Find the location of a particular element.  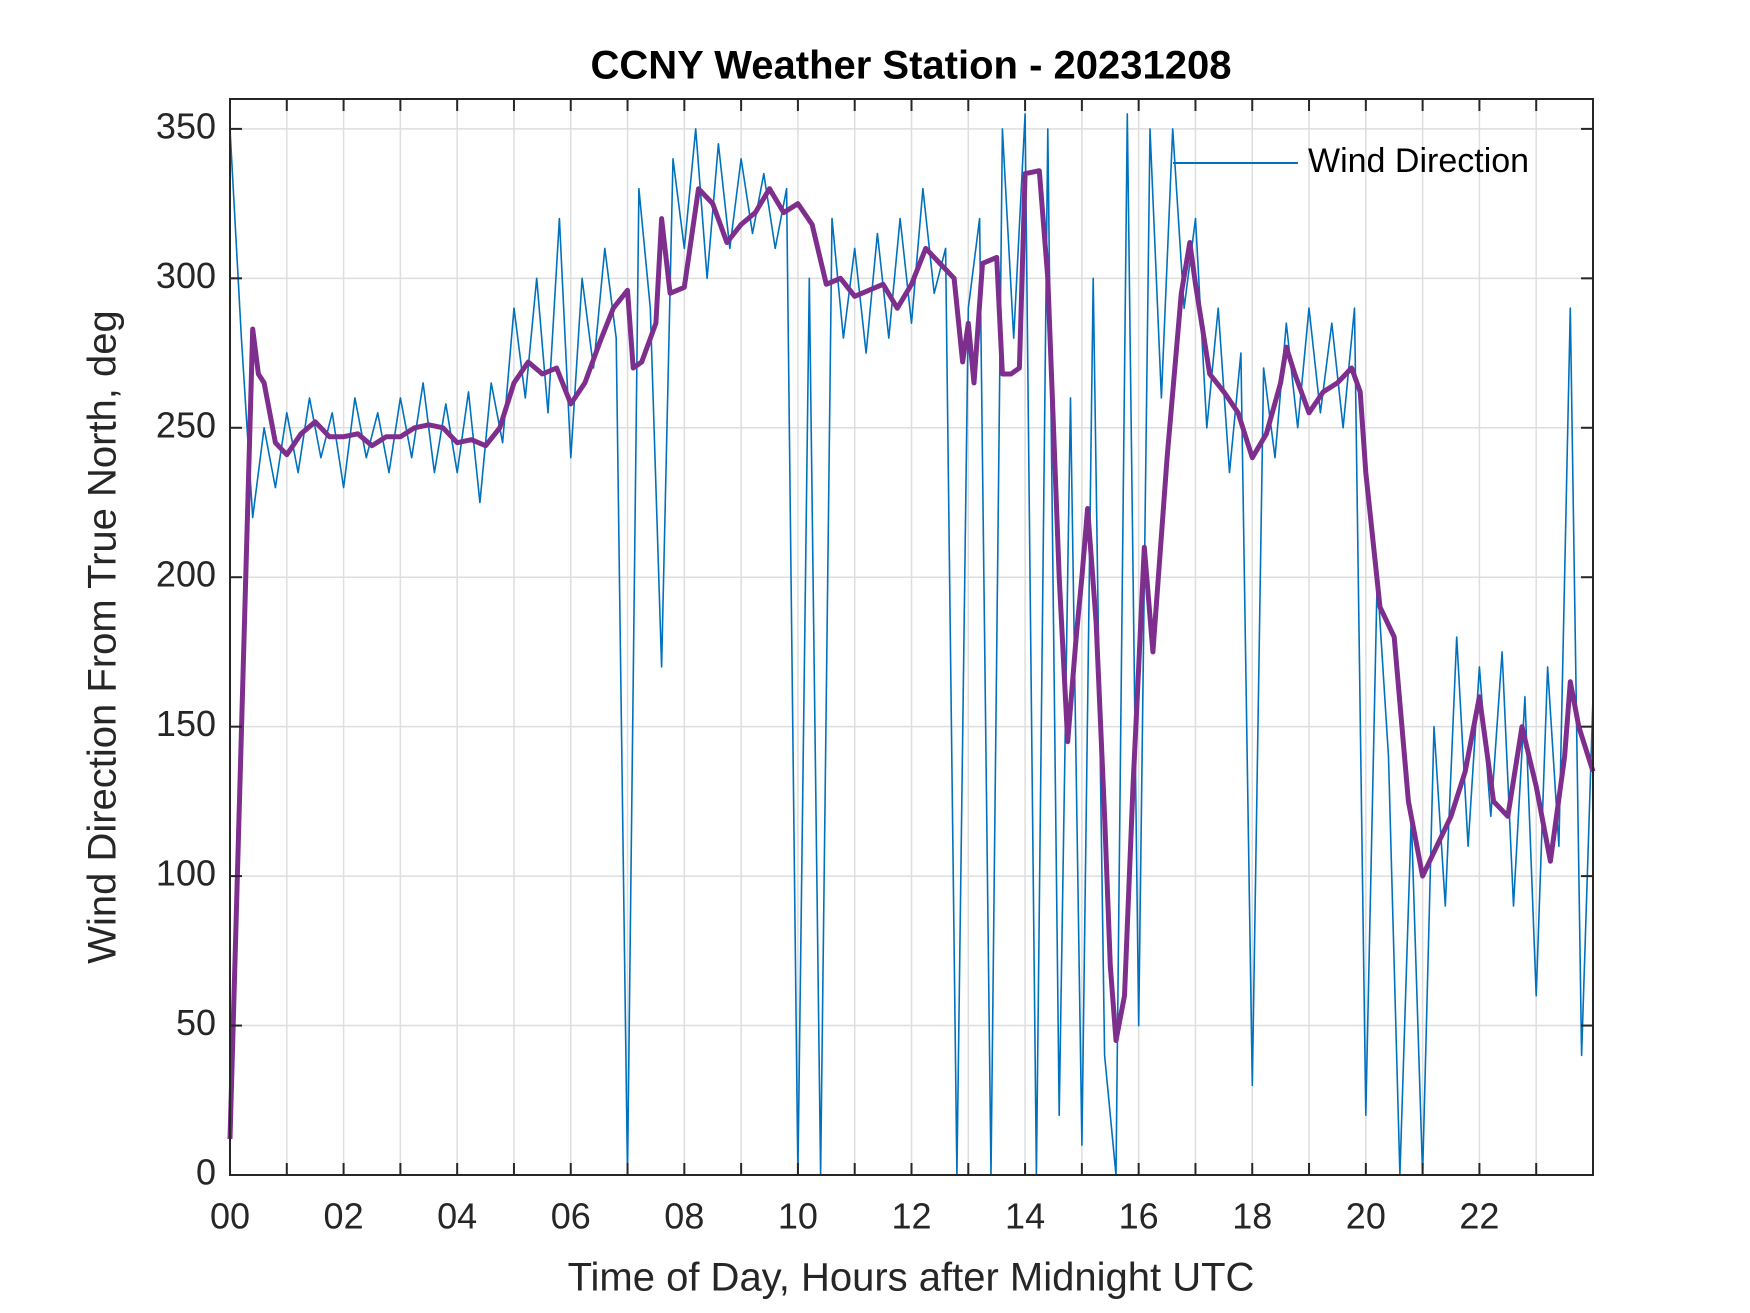

x-tick-label: 12 is located at coordinates (911, 1216).